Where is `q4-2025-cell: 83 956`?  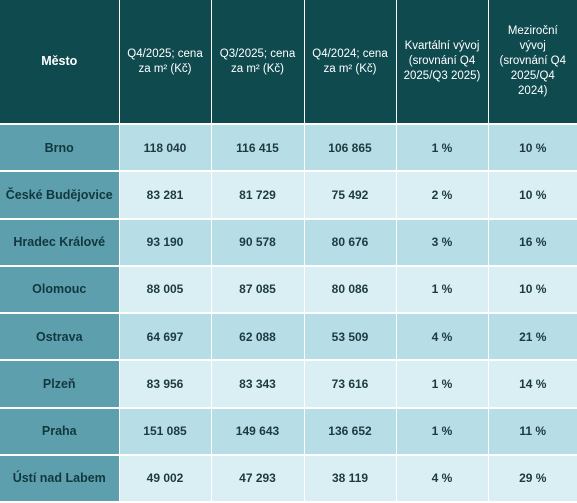 q4-2025-cell: 83 956 is located at coordinates (165, 384).